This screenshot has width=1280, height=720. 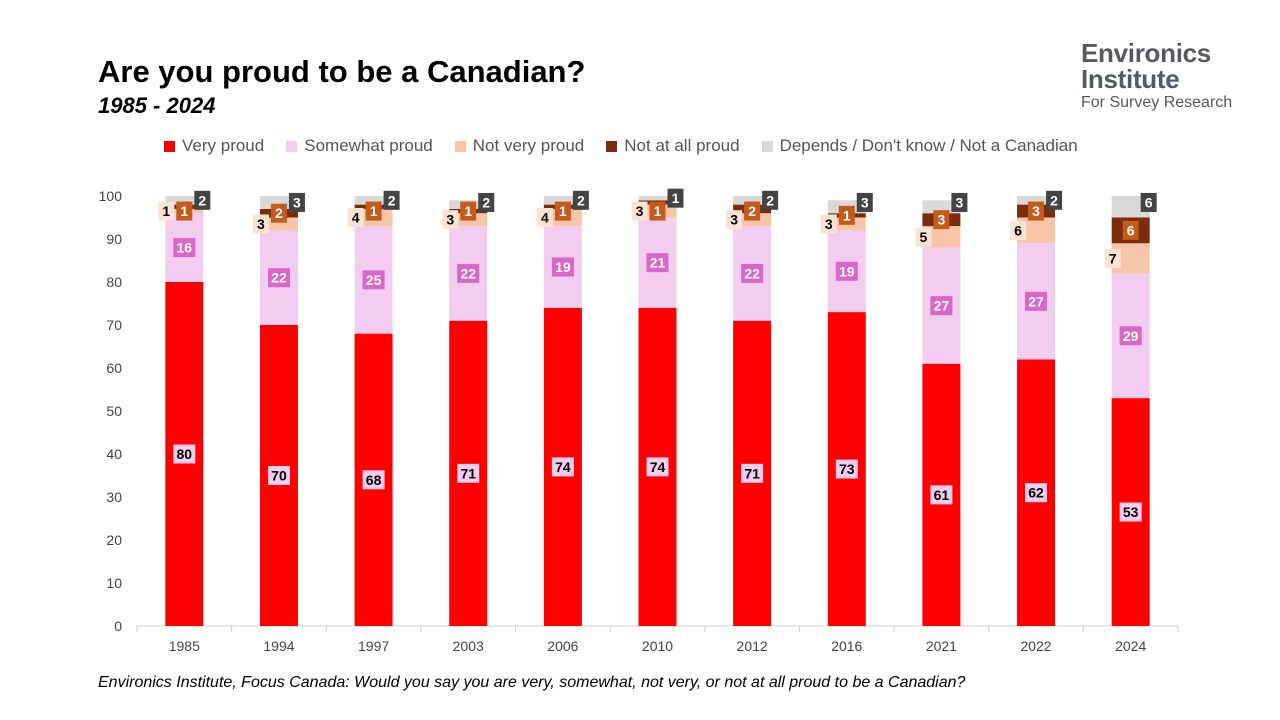 I want to click on chart-title: Are you proud to be a Canadian?, so click(x=342, y=71).